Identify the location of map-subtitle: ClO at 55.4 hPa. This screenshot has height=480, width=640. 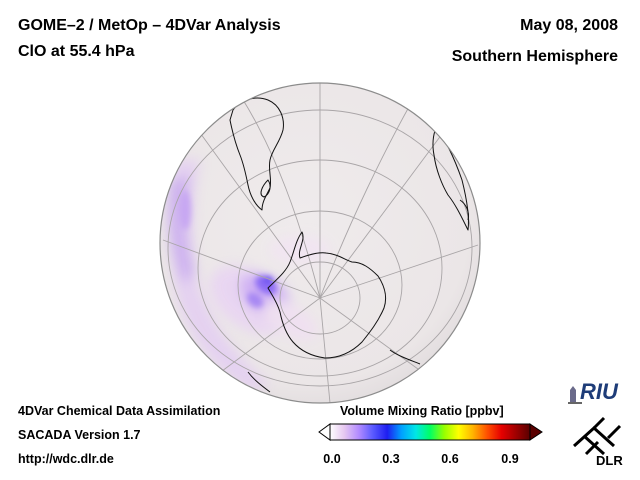
(76, 51).